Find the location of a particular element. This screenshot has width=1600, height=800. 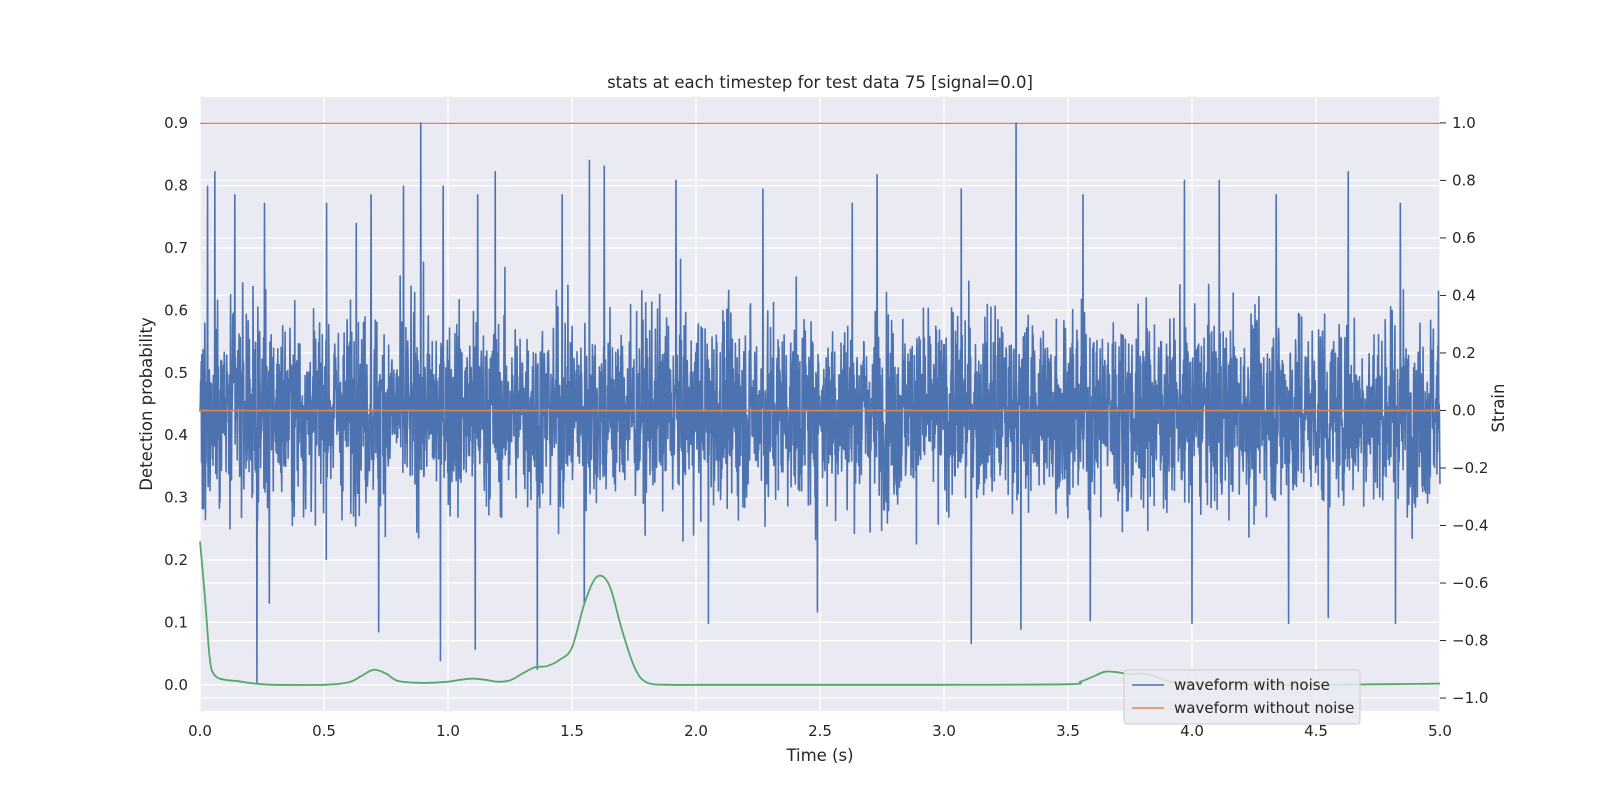

y-right-tick-label: −0.4 is located at coordinates (1470, 526).